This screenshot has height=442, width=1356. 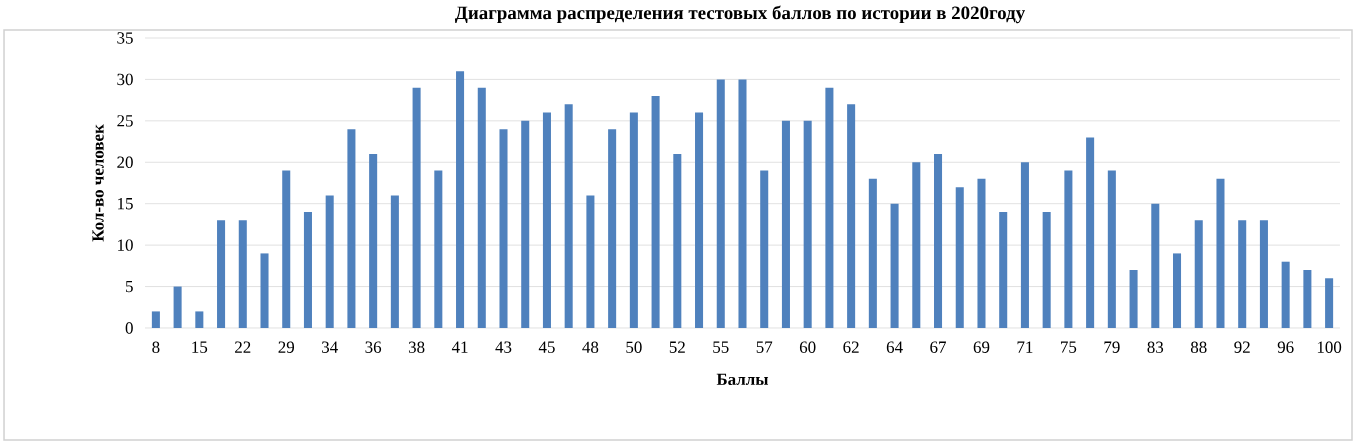 I want to click on x-tick-label: 67, so click(x=938, y=347).